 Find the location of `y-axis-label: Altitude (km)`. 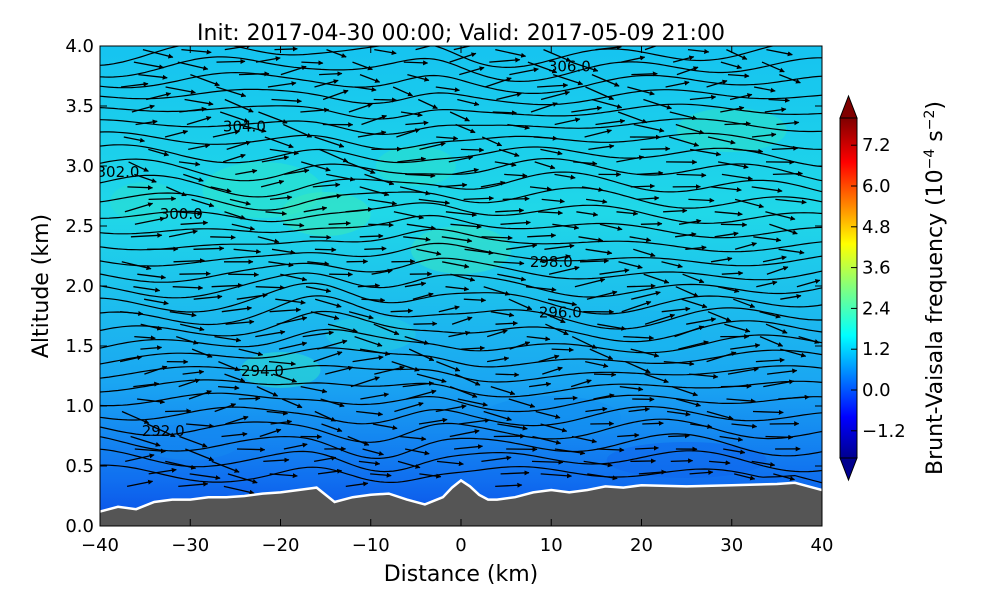

y-axis-label: Altitude (km) is located at coordinates (41, 286).